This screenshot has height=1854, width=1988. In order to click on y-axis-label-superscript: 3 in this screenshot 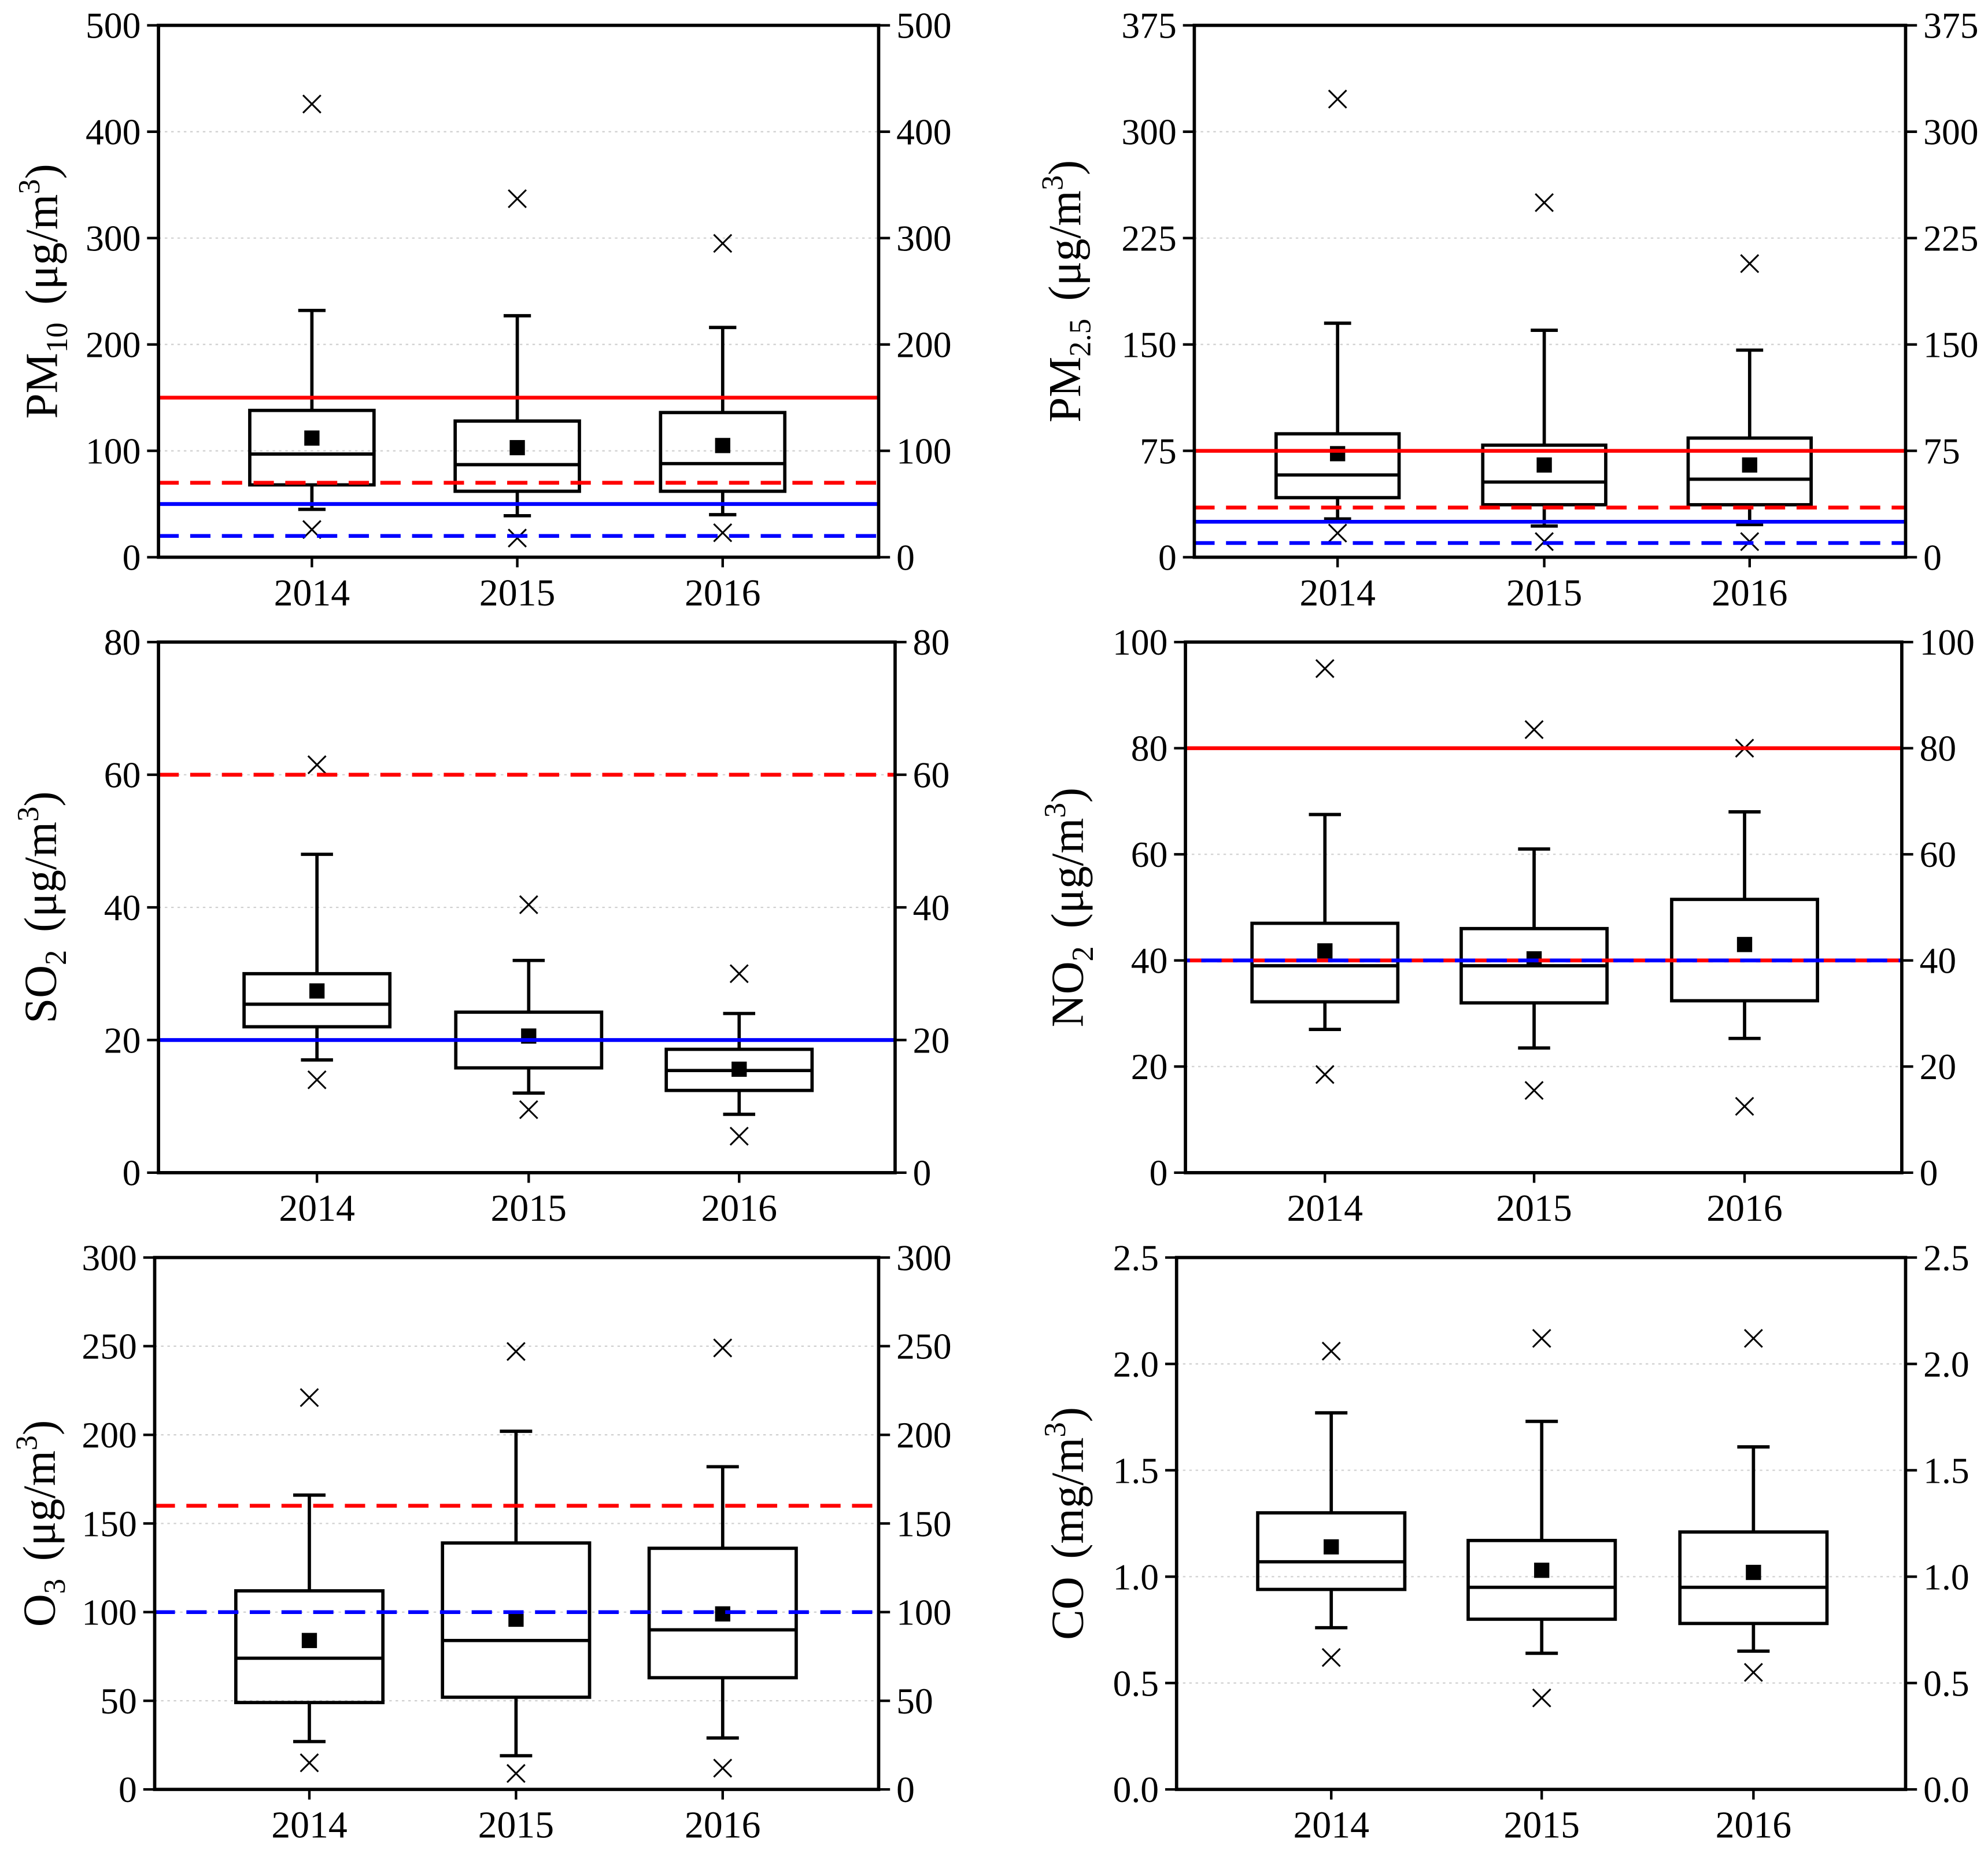, I will do `click(1052, 182)`.